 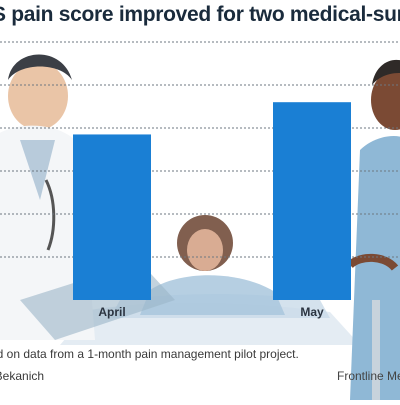 What do you see at coordinates (368, 376) in the screenshot?
I see `publication-credit: Frontline Me` at bounding box center [368, 376].